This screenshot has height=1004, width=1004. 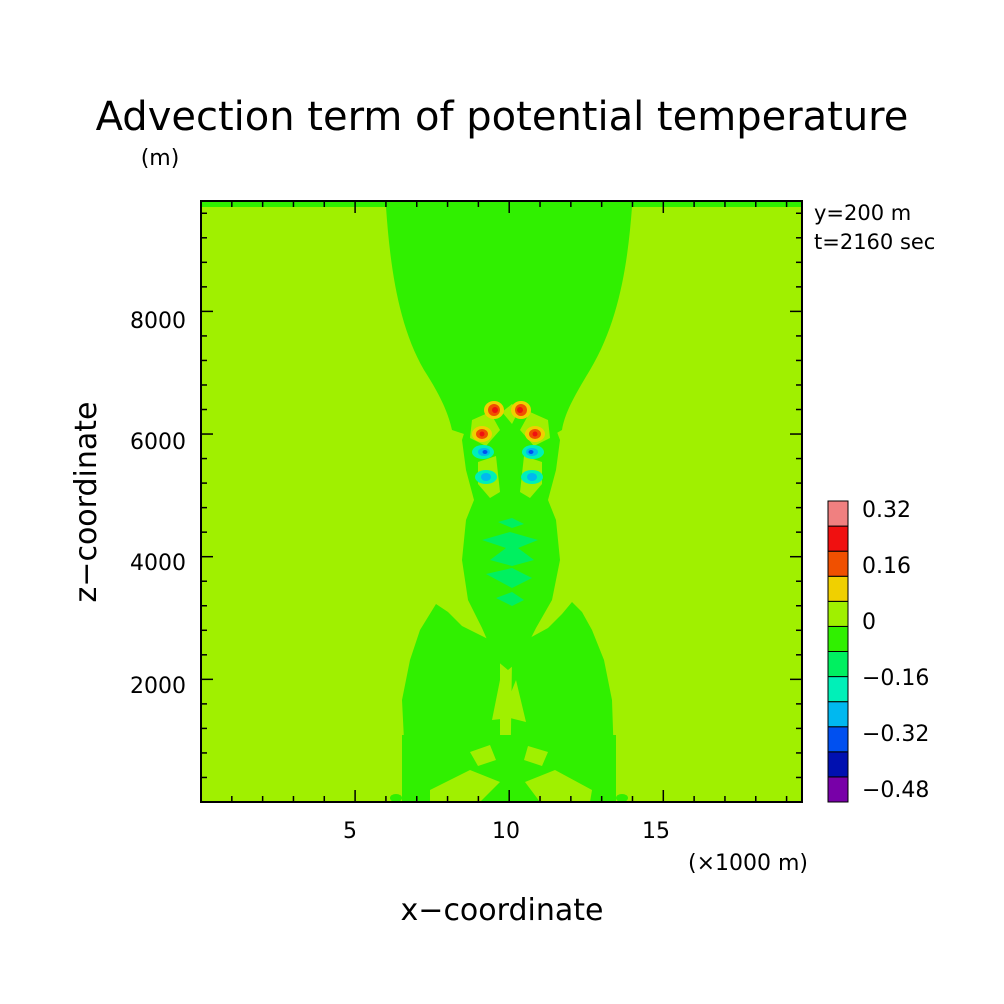 I want to click on x-tick-label: 15, so click(x=656, y=831).